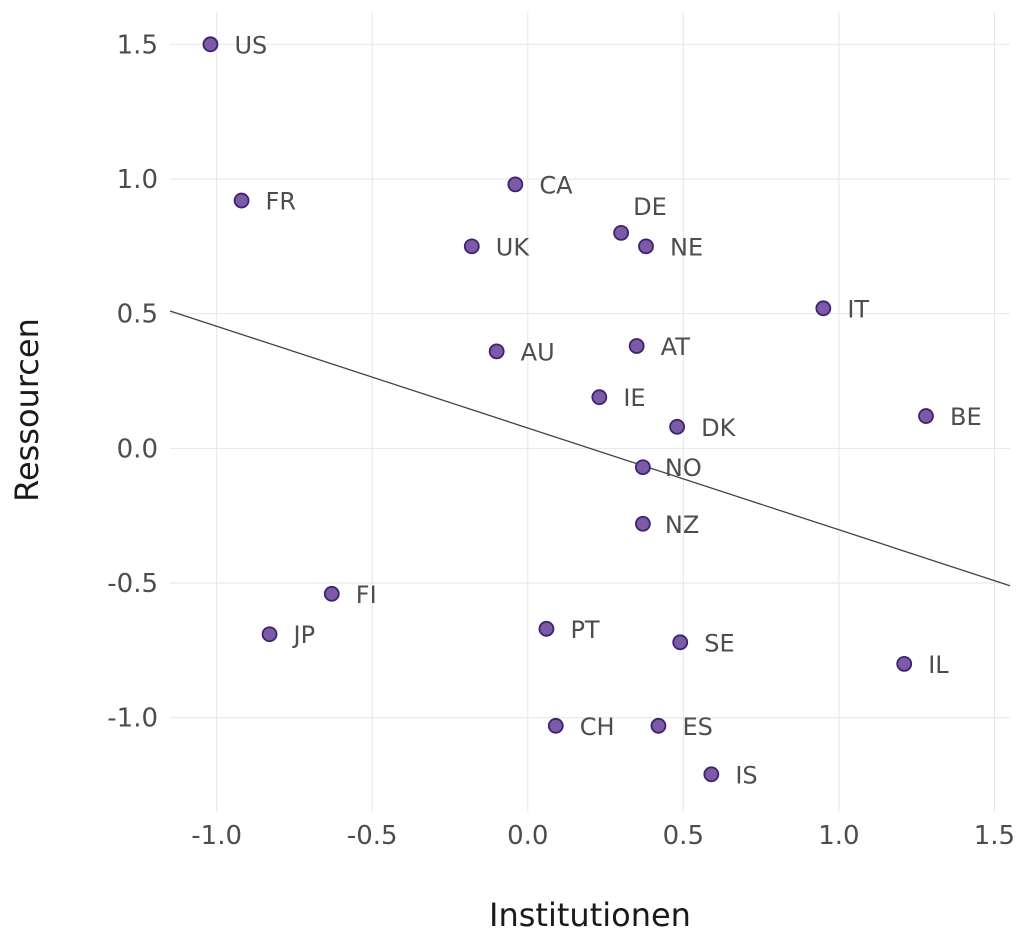  I want to click on point-label-au: AU, so click(538, 352).